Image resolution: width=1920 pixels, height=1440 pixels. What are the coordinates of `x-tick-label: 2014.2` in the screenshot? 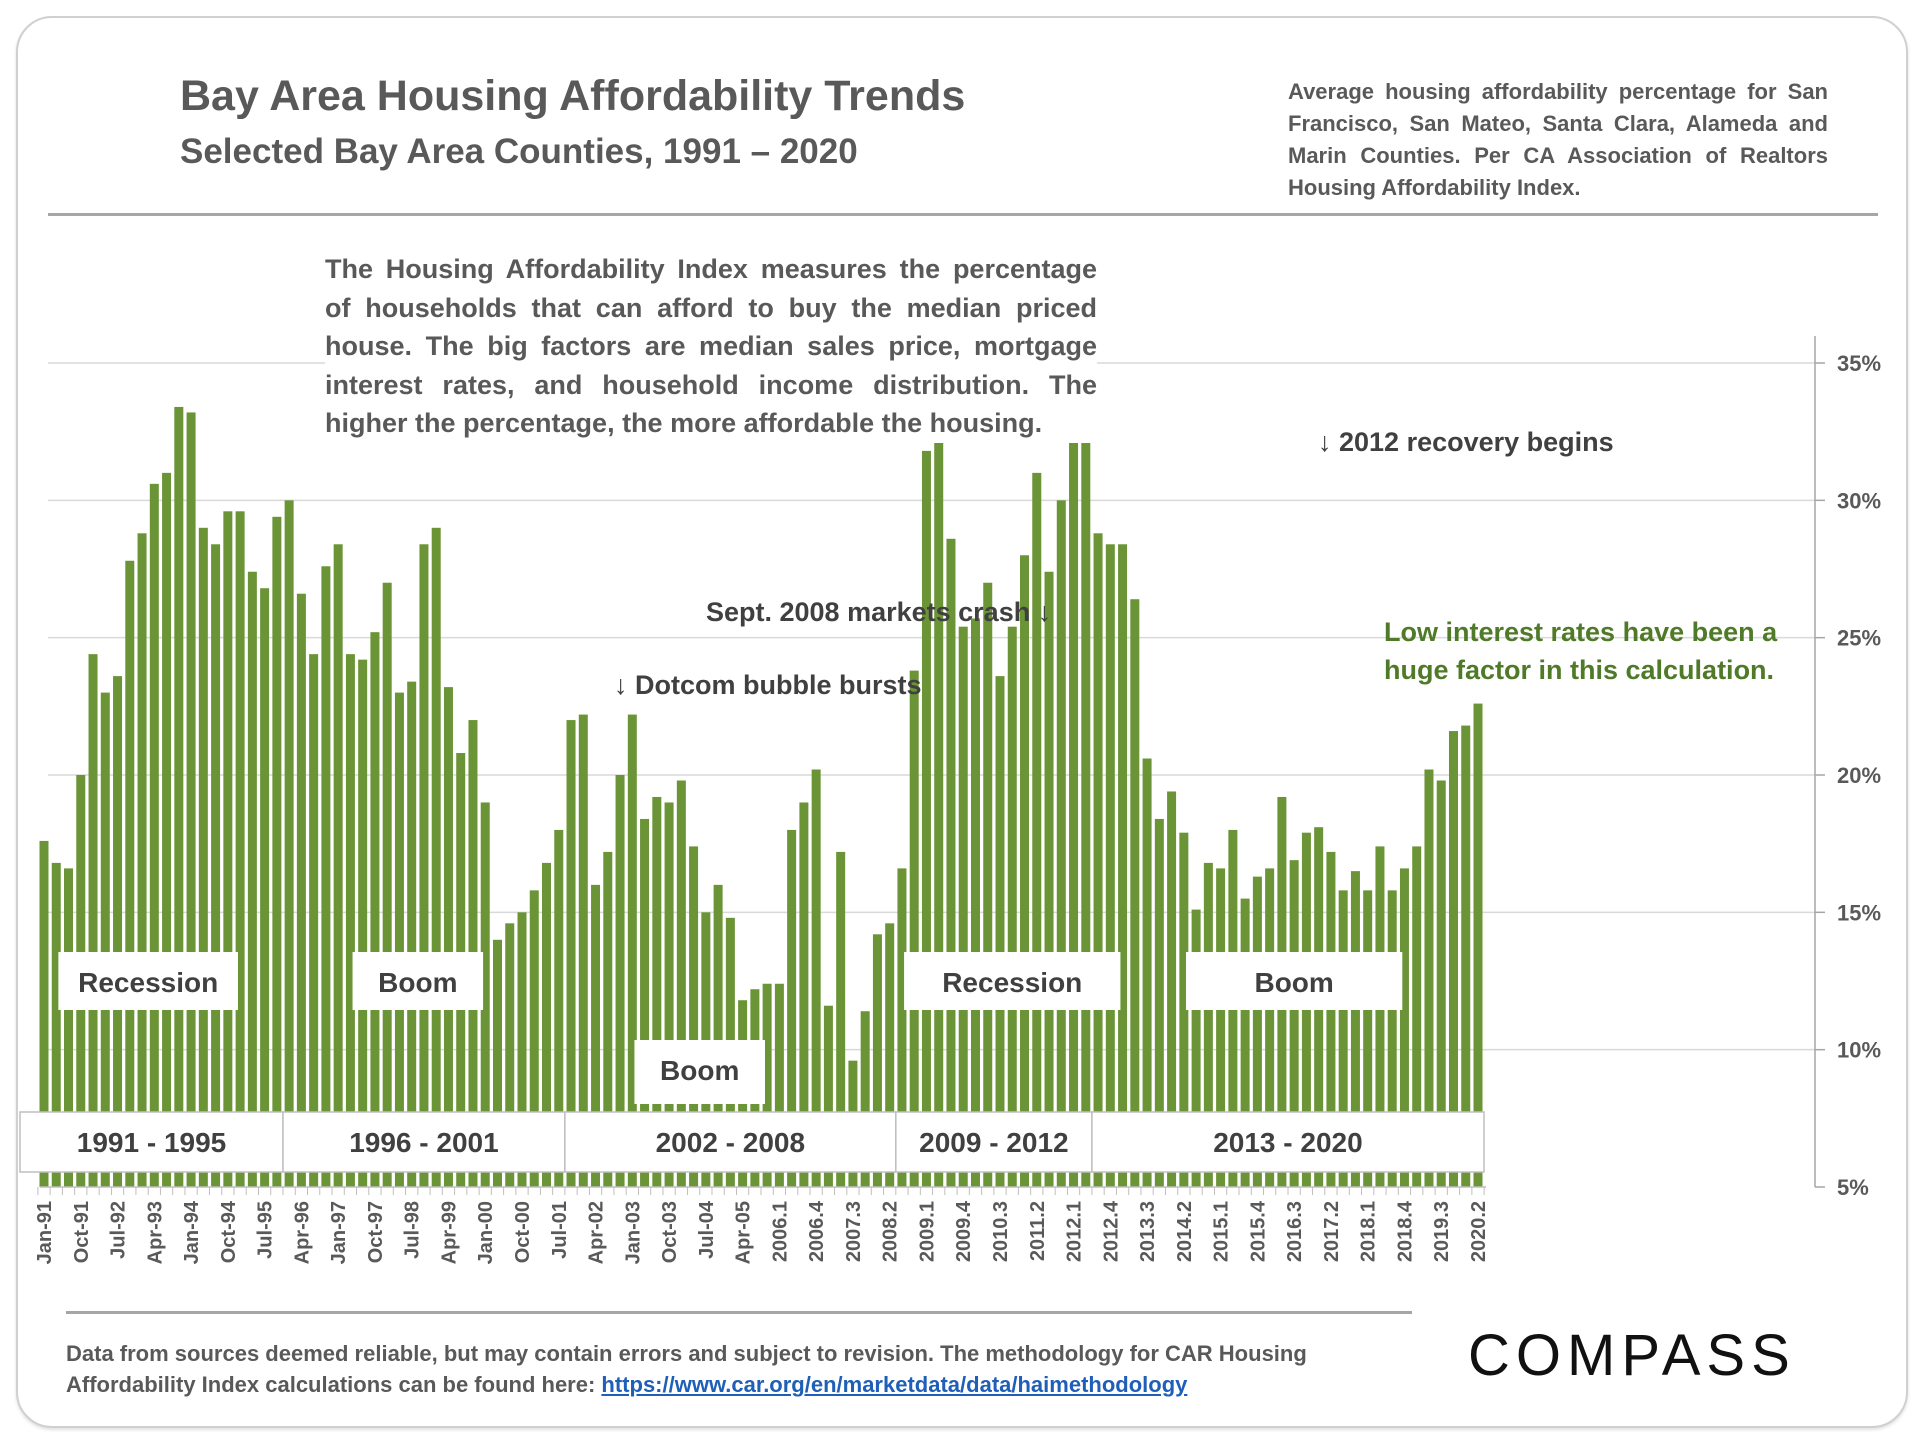 It's located at (1185, 1231).